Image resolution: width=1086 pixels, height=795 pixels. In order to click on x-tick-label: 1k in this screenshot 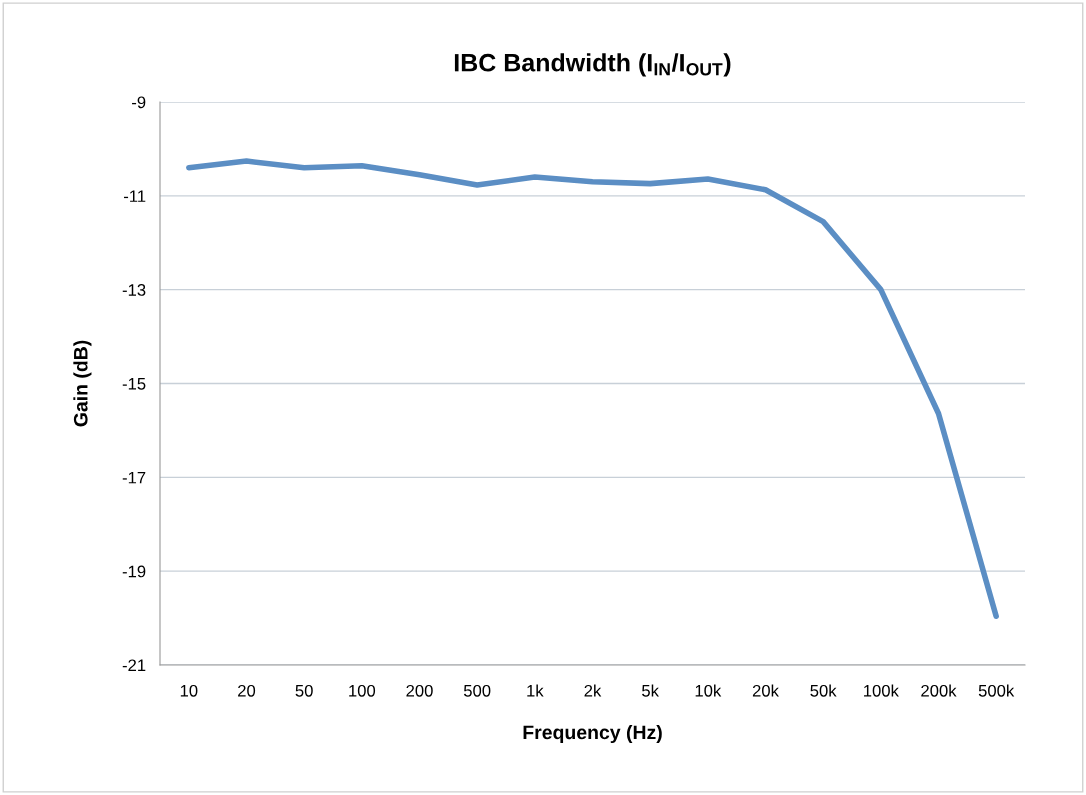, I will do `click(535, 690)`.